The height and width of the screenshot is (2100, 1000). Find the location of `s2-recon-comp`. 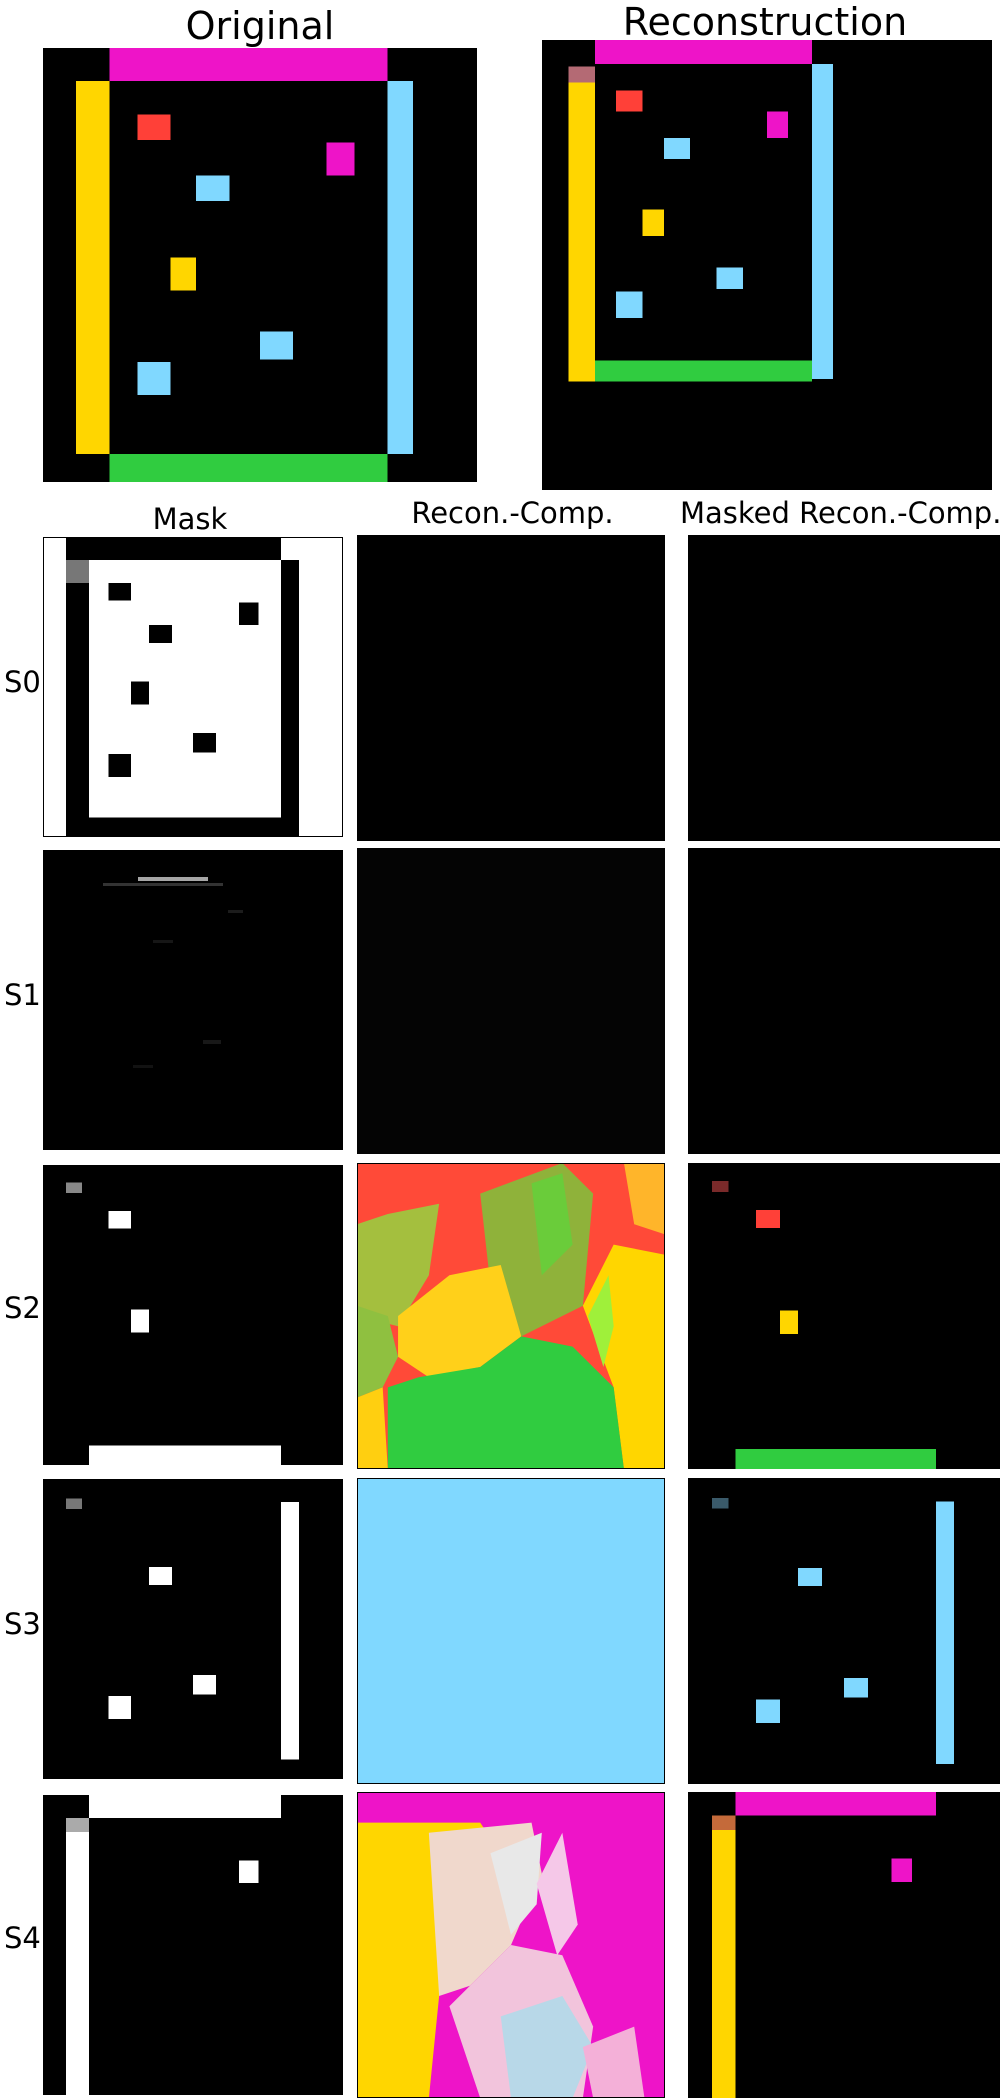

s2-recon-comp is located at coordinates (511, 1316).